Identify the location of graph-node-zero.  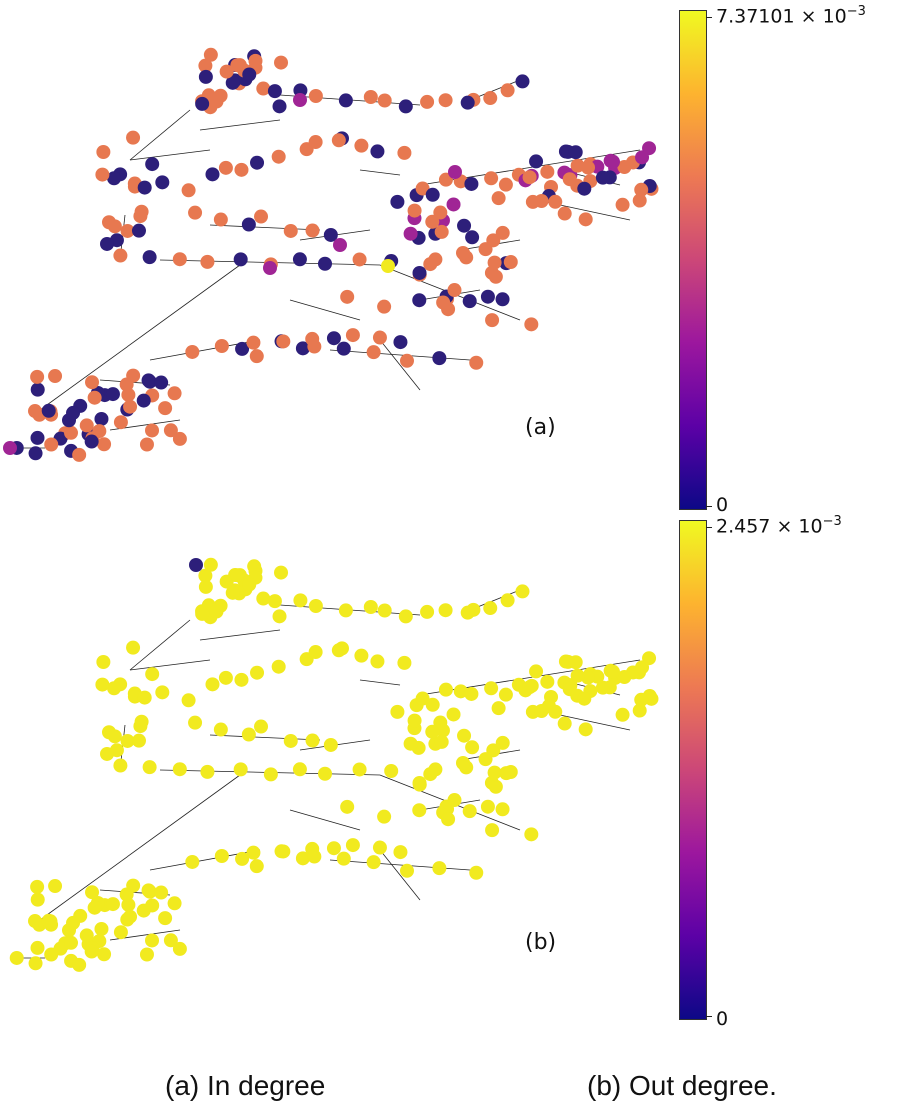
(196, 565).